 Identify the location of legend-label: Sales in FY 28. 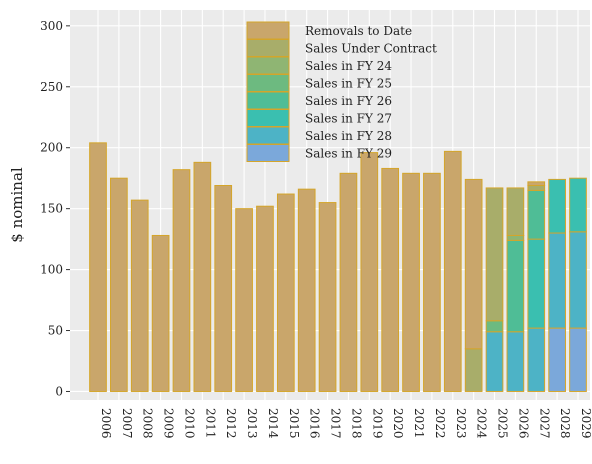
(348, 136).